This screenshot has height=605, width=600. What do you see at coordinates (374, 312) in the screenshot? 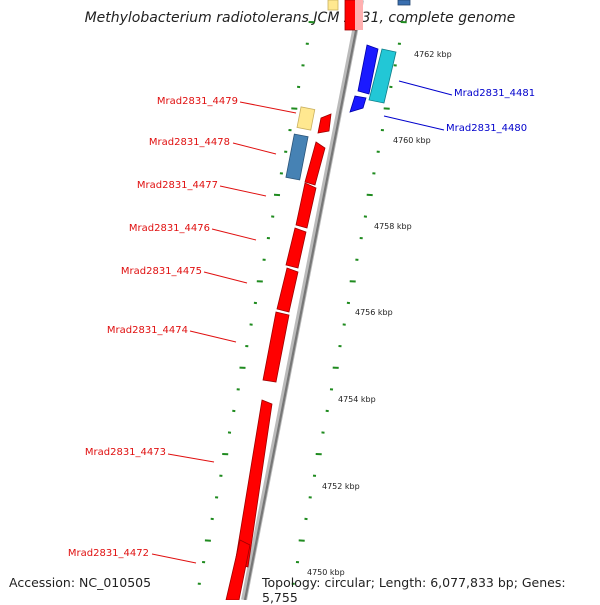
I see `scale-label-4756: 4756 kbp` at bounding box center [374, 312].